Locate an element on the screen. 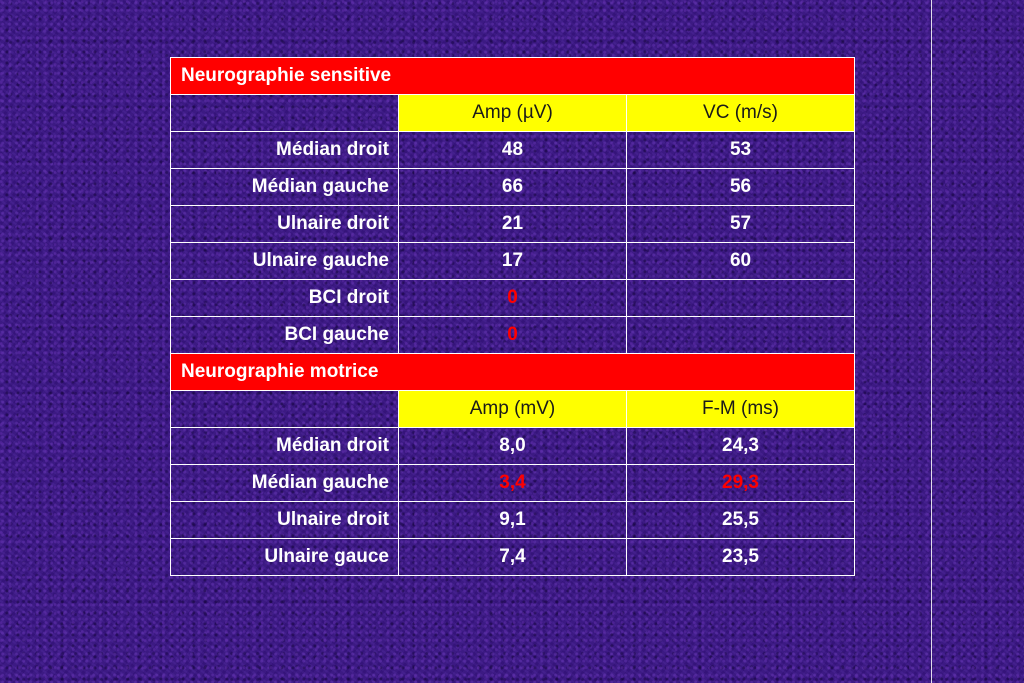  table-row: Ulnaire gauche 17 60 is located at coordinates (513, 261).